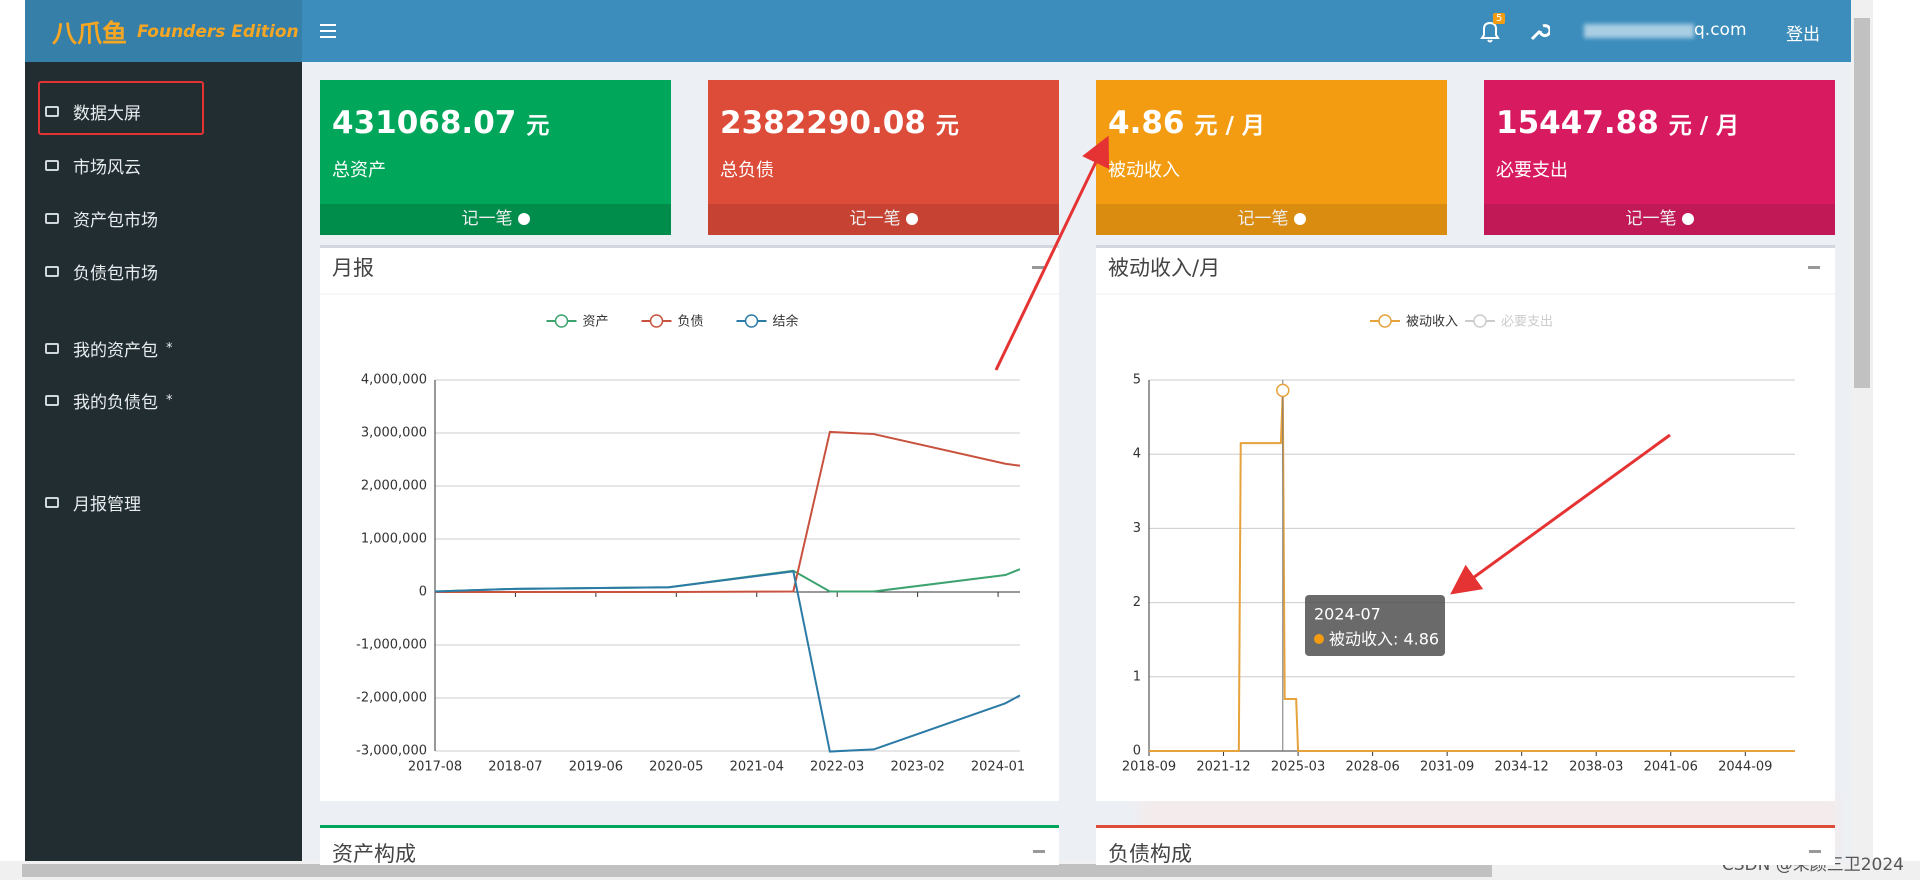 Image resolution: width=1920 pixels, height=880 pixels. What do you see at coordinates (1639, 31) in the screenshot?
I see `email-blur` at bounding box center [1639, 31].